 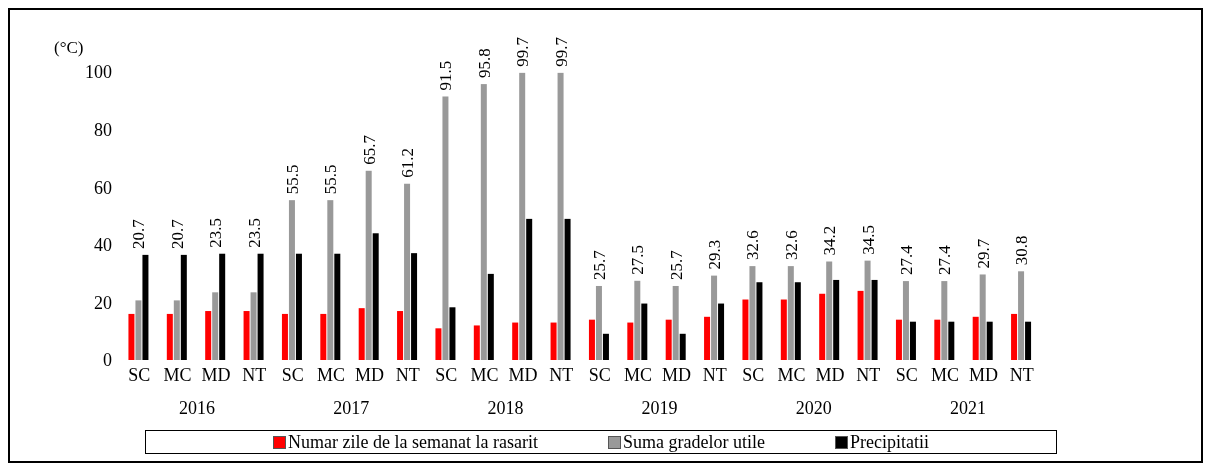 What do you see at coordinates (103, 187) in the screenshot?
I see `y-tick-label: 60` at bounding box center [103, 187].